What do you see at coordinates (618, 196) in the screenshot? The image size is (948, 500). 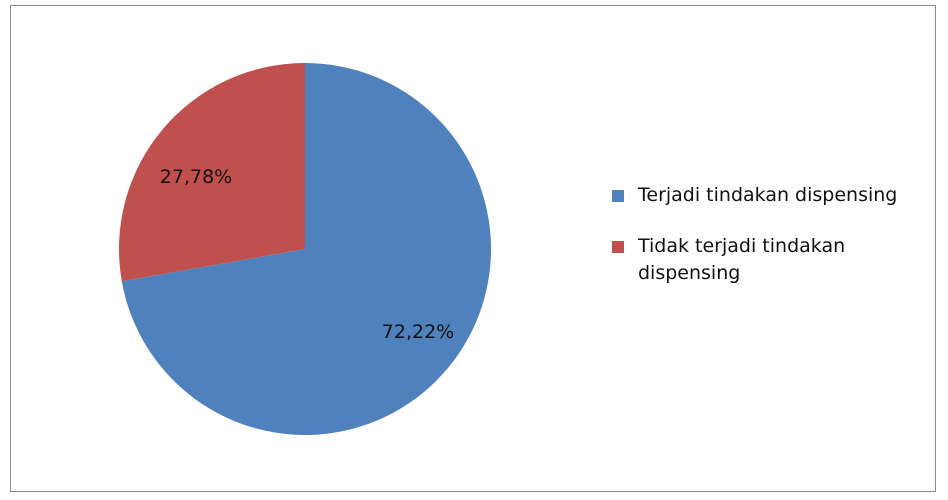 I see `legend-swatch-blue` at bounding box center [618, 196].